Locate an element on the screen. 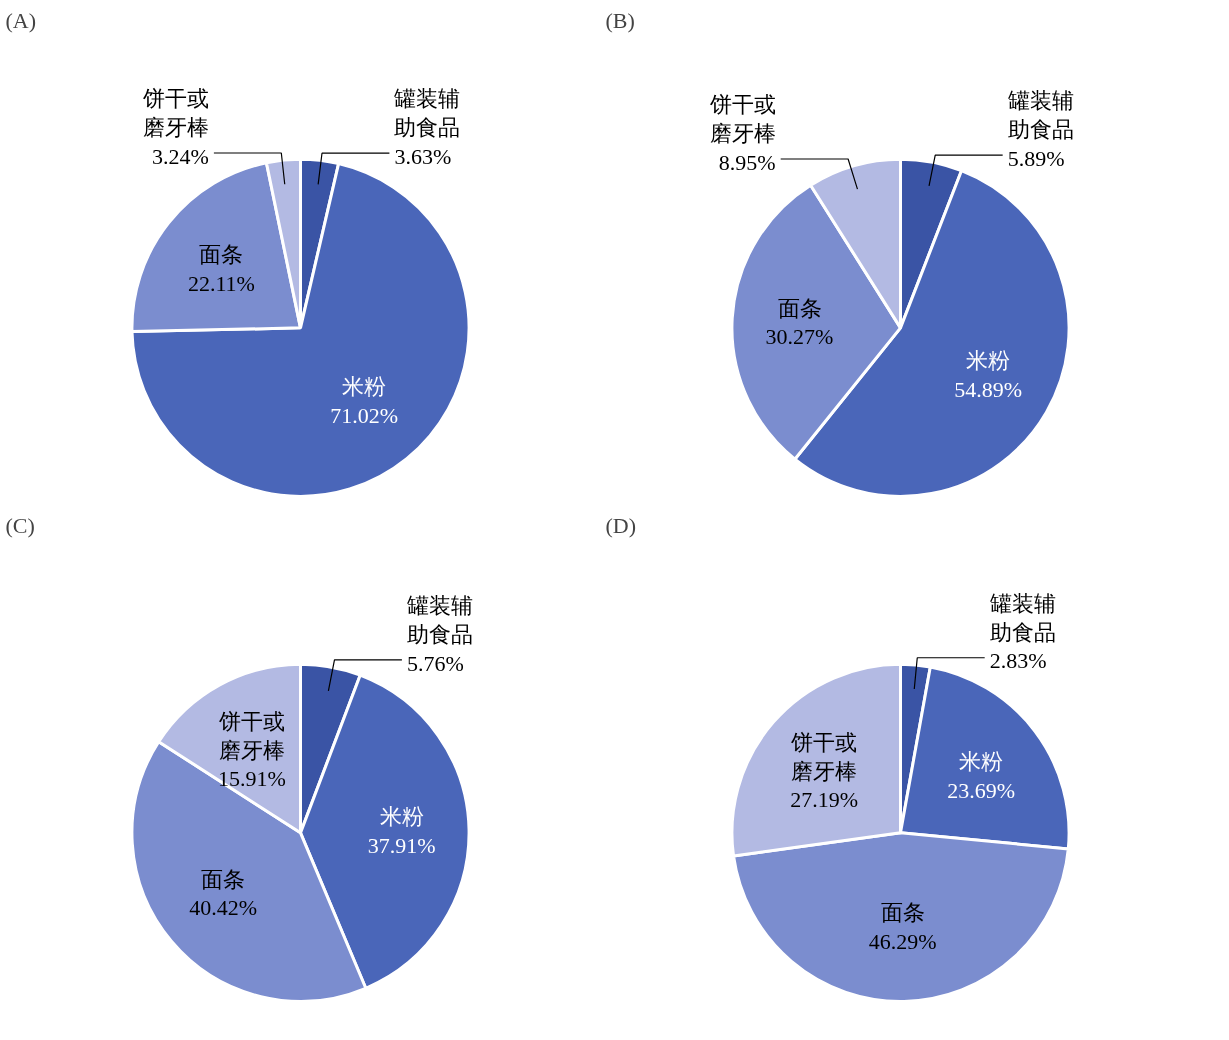  chart-title: (D) is located at coordinates (621, 525).